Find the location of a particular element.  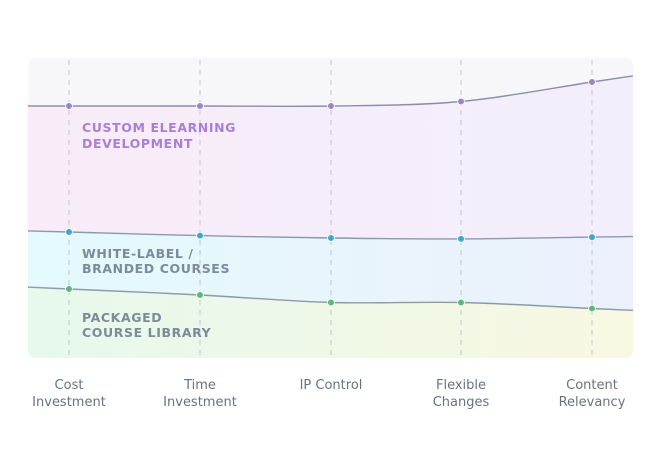

x-tick-label-4-1: Relevancy is located at coordinates (592, 402).